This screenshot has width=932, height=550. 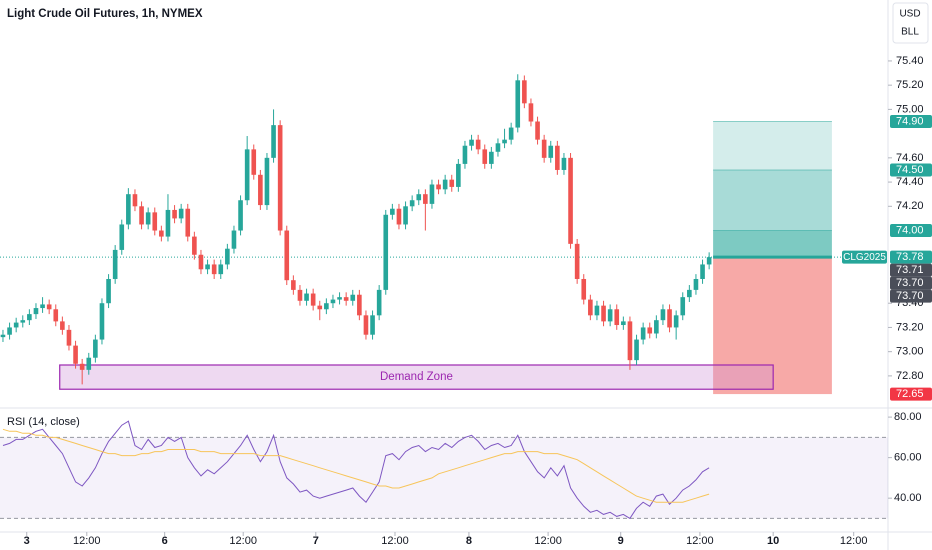 I want to click on rsi-band, so click(x=444, y=478).